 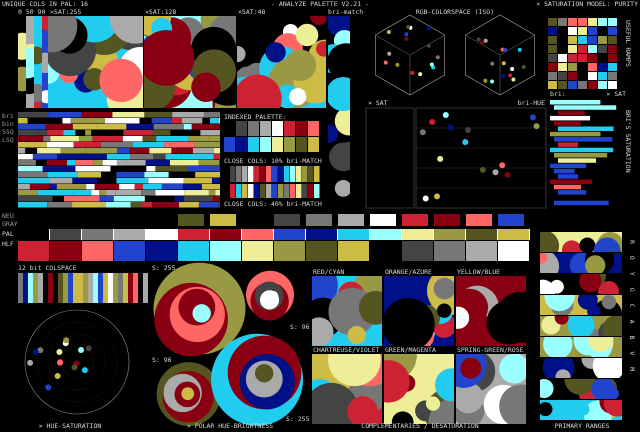 I want to click on panel-bg, so click(x=22, y=62).